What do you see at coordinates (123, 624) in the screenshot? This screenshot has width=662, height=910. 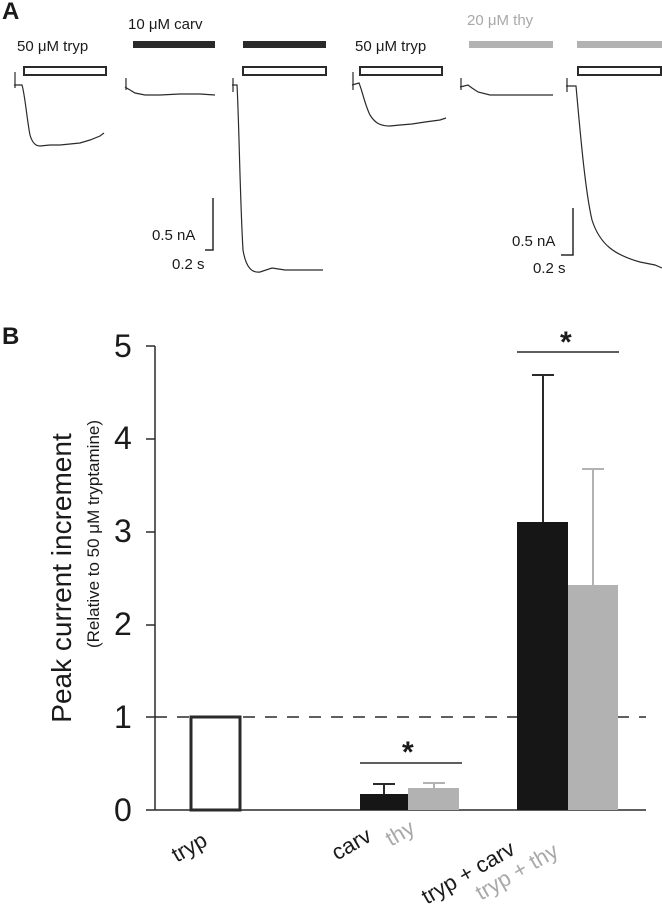 I see `y-tick-2: 2` at bounding box center [123, 624].